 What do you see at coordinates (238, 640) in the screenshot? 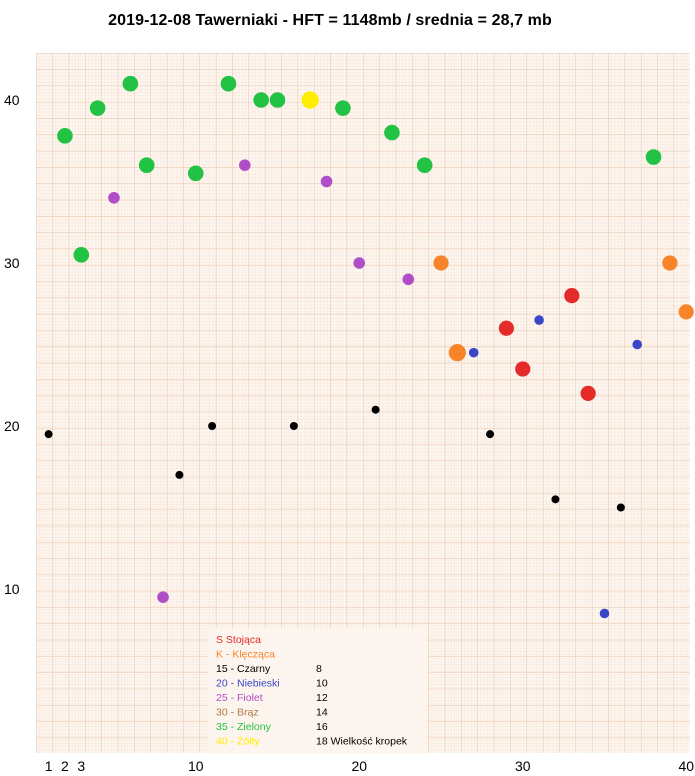
I see `legend-label: S Stojąca` at bounding box center [238, 640].